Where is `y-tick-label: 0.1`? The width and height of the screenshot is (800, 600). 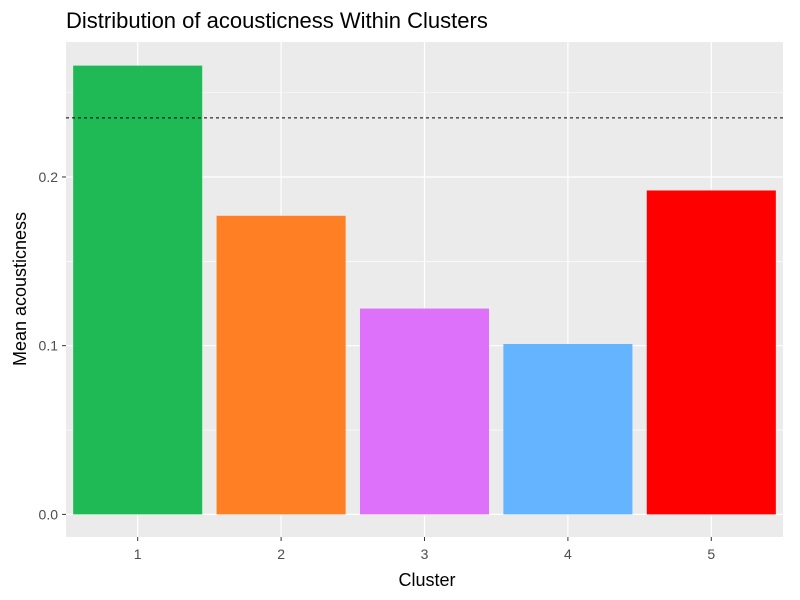 y-tick-label: 0.1 is located at coordinates (49, 346).